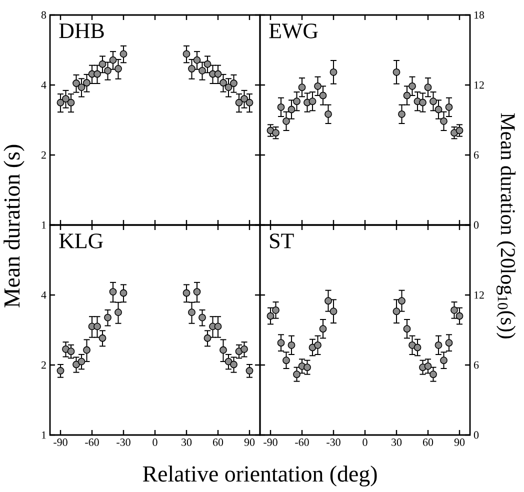  I want to click on y-axis-title: Mean duration (s), so click(14, 226).